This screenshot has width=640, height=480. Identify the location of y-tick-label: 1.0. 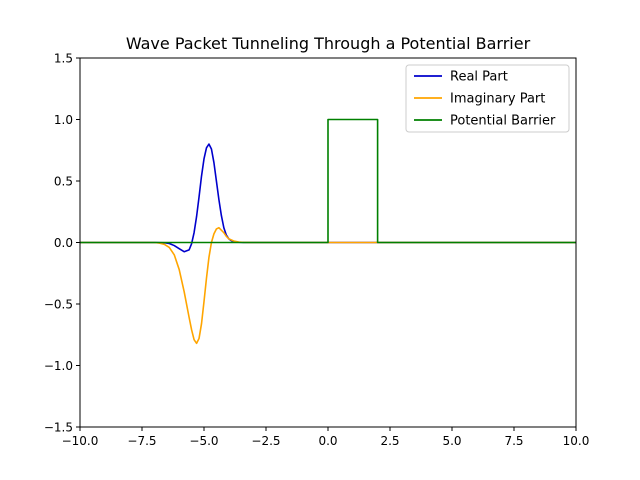
(63, 120).